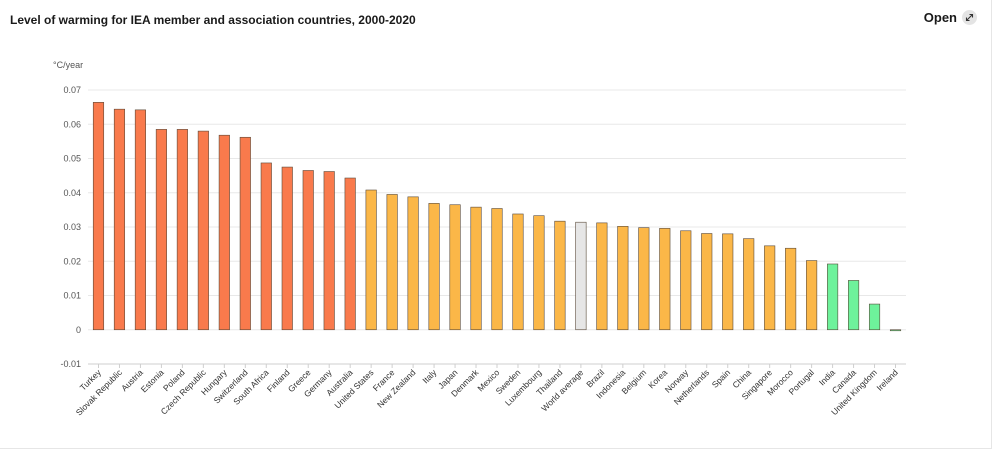 This screenshot has height=451, width=996. What do you see at coordinates (770, 288) in the screenshot?
I see `bar-singapore` at bounding box center [770, 288].